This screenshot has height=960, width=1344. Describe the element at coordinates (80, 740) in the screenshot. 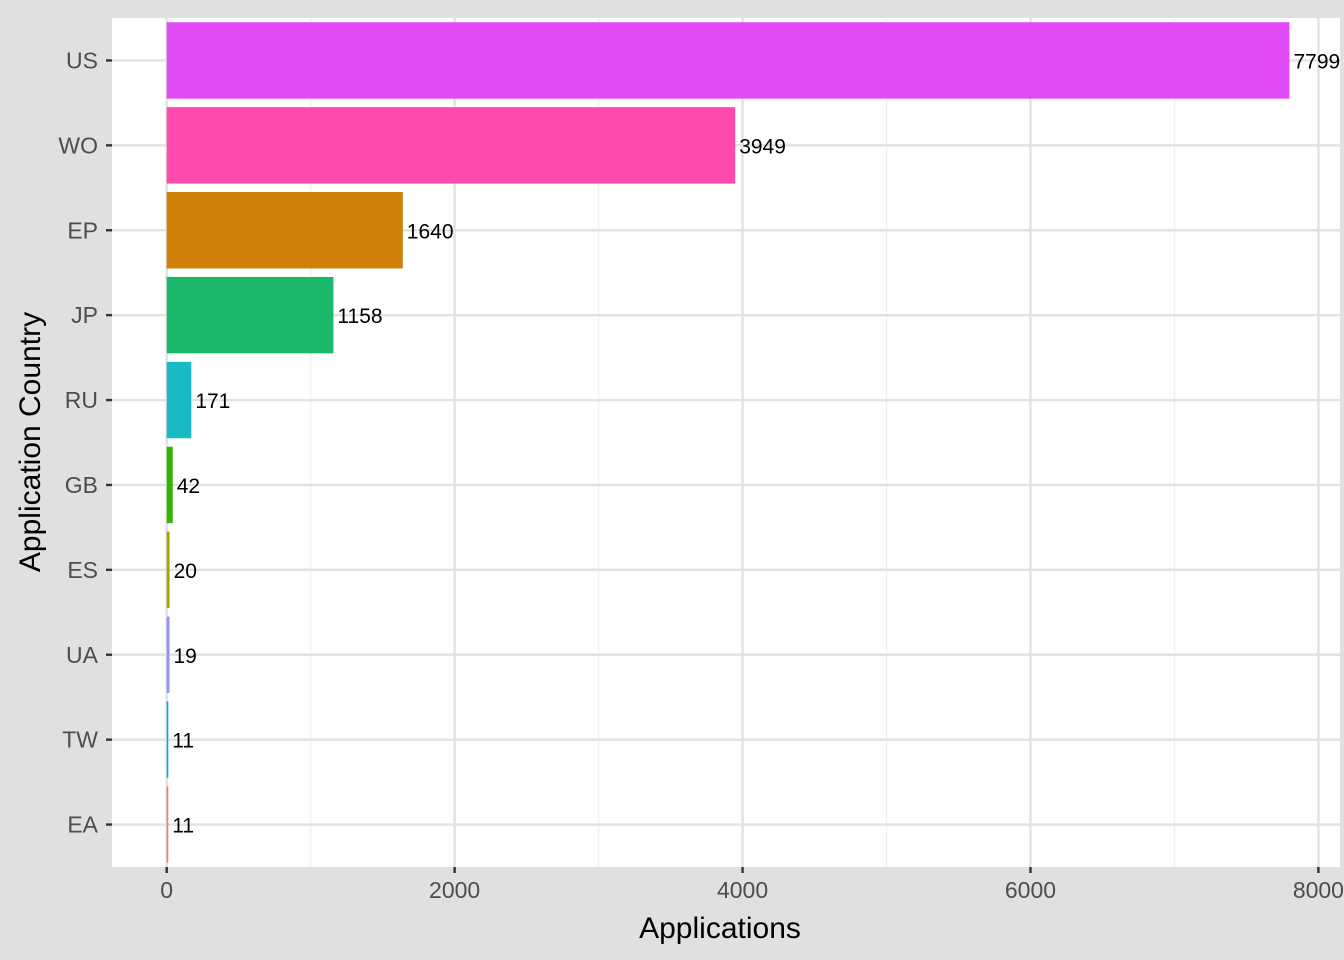

I see `y-tick-label-tw: TW` at that location.